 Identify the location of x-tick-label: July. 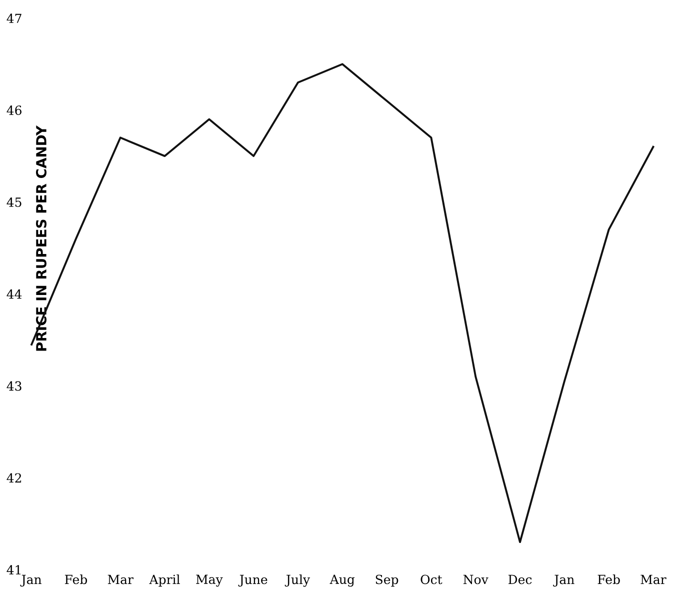
(297, 580).